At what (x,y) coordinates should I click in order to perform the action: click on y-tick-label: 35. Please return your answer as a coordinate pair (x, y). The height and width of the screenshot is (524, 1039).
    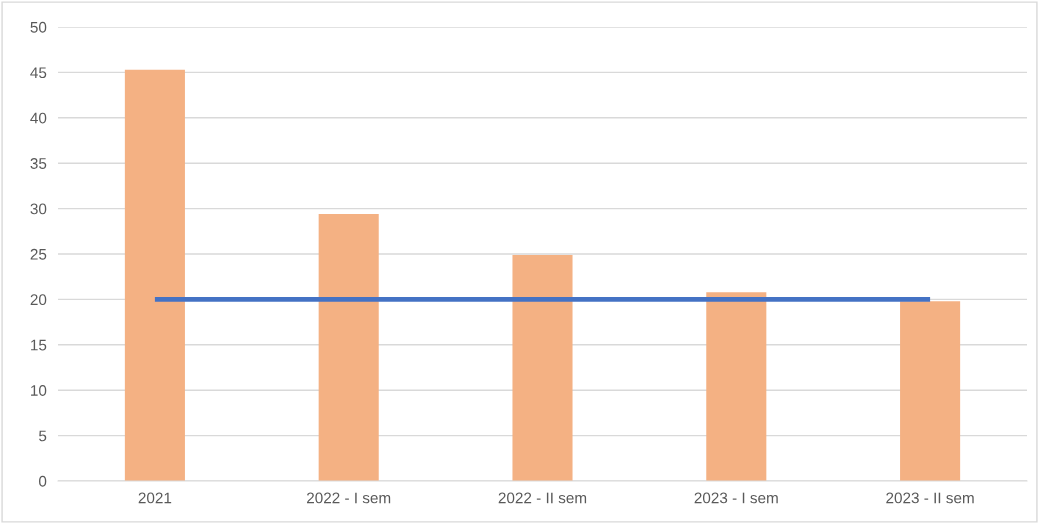
    Looking at the image, I should click on (38, 163).